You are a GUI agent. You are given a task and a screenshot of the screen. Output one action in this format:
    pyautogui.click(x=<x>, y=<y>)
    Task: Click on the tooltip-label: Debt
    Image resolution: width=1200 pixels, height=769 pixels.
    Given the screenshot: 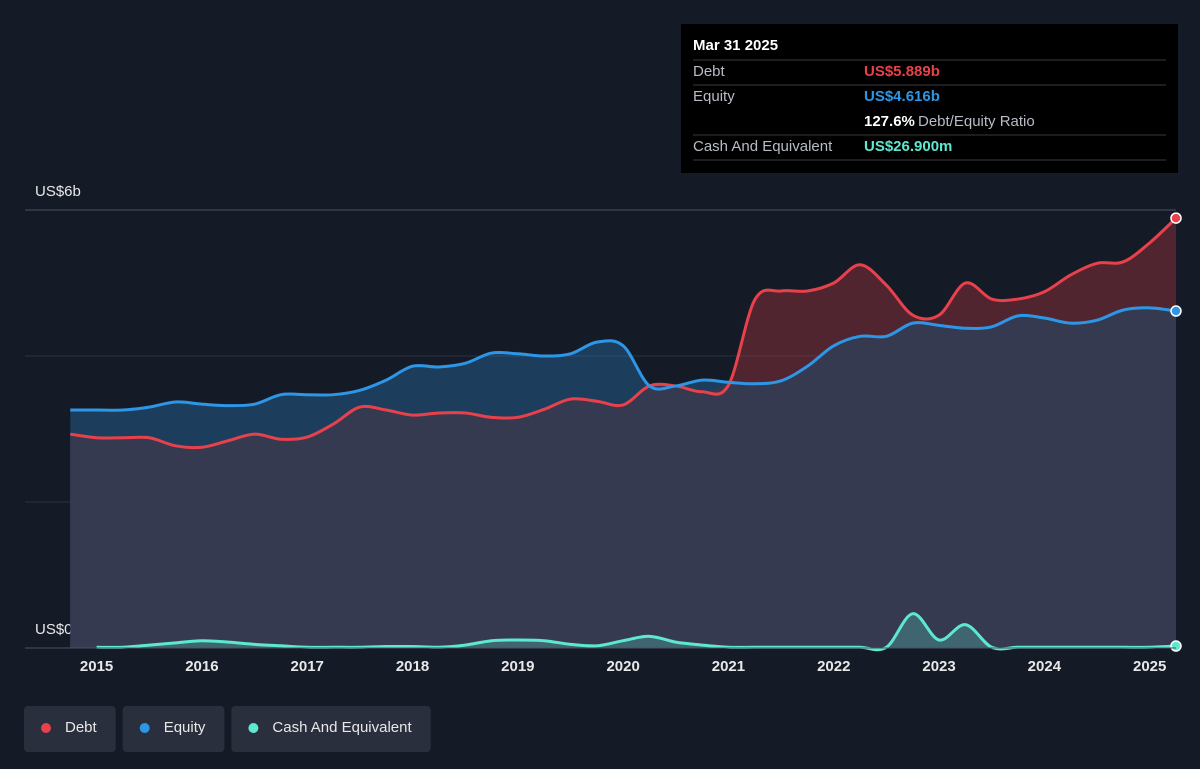 What is the action you would take?
    pyautogui.click(x=709, y=71)
    